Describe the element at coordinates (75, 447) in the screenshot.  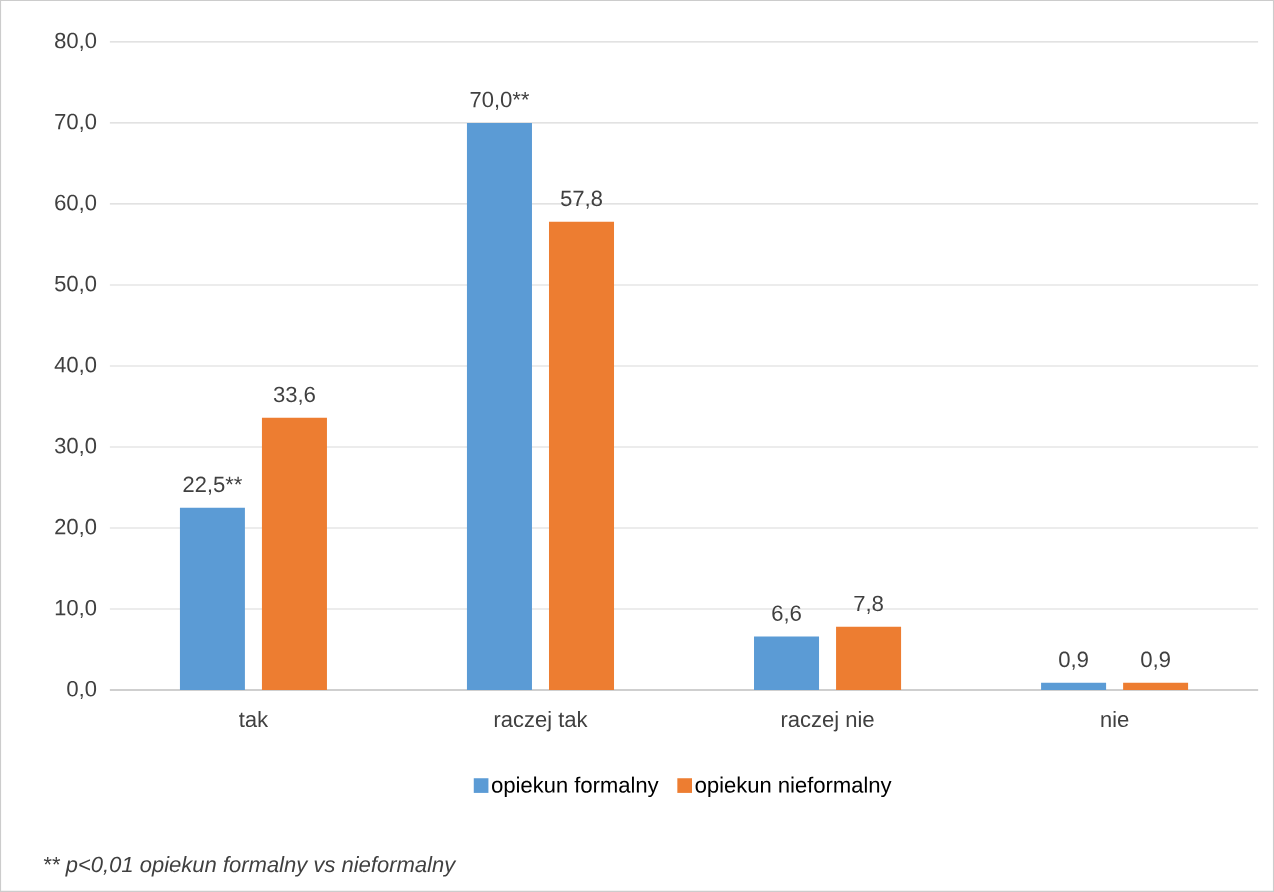
I see `y-tick-label: 30,0` at that location.